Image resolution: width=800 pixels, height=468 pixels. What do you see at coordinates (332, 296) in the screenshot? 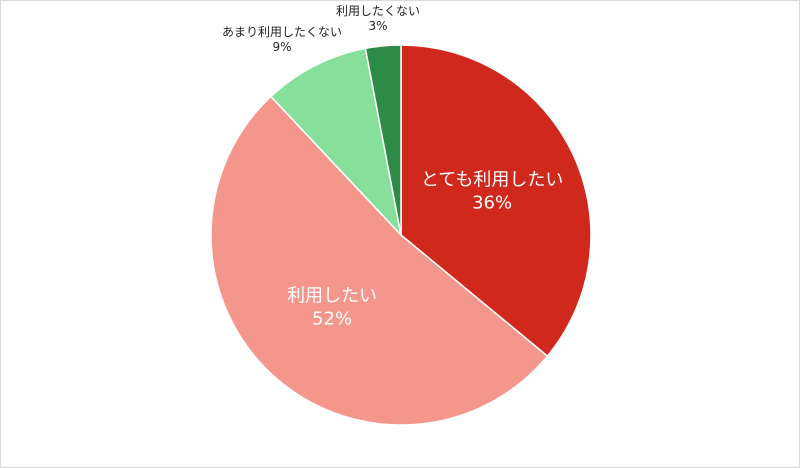
I see `category-label: 利用したい` at bounding box center [332, 296].